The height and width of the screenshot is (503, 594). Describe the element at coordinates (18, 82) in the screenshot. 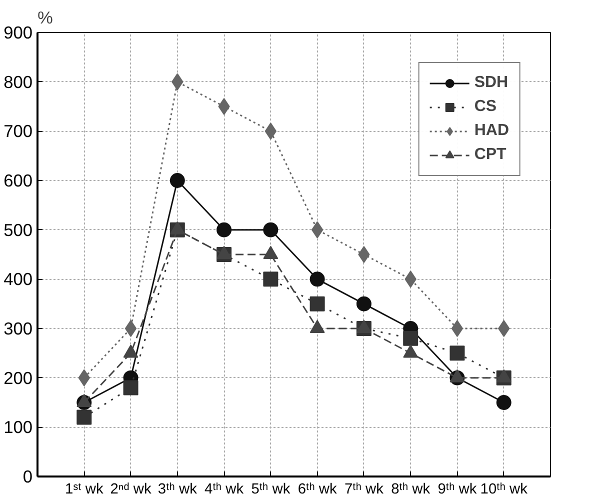

I see `y-tick-label: 800` at that location.